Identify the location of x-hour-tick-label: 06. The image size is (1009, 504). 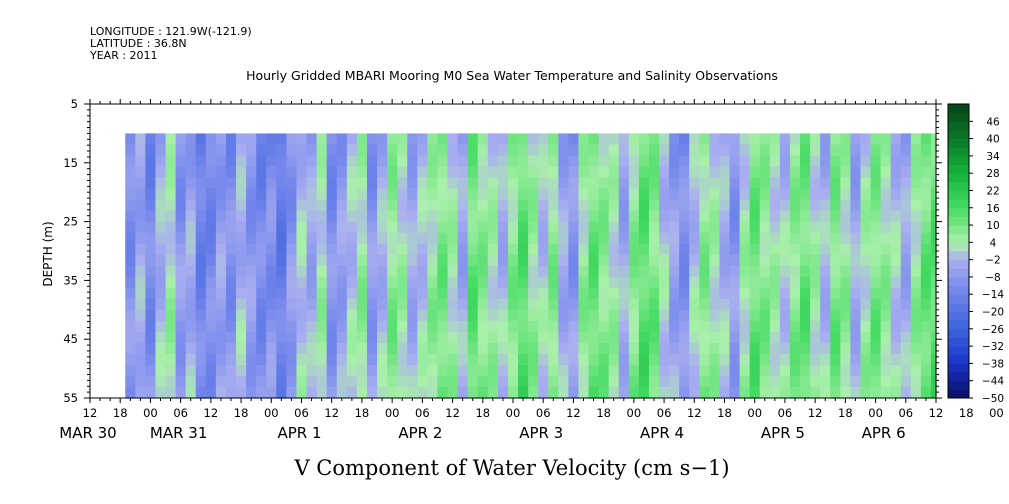
(180, 413).